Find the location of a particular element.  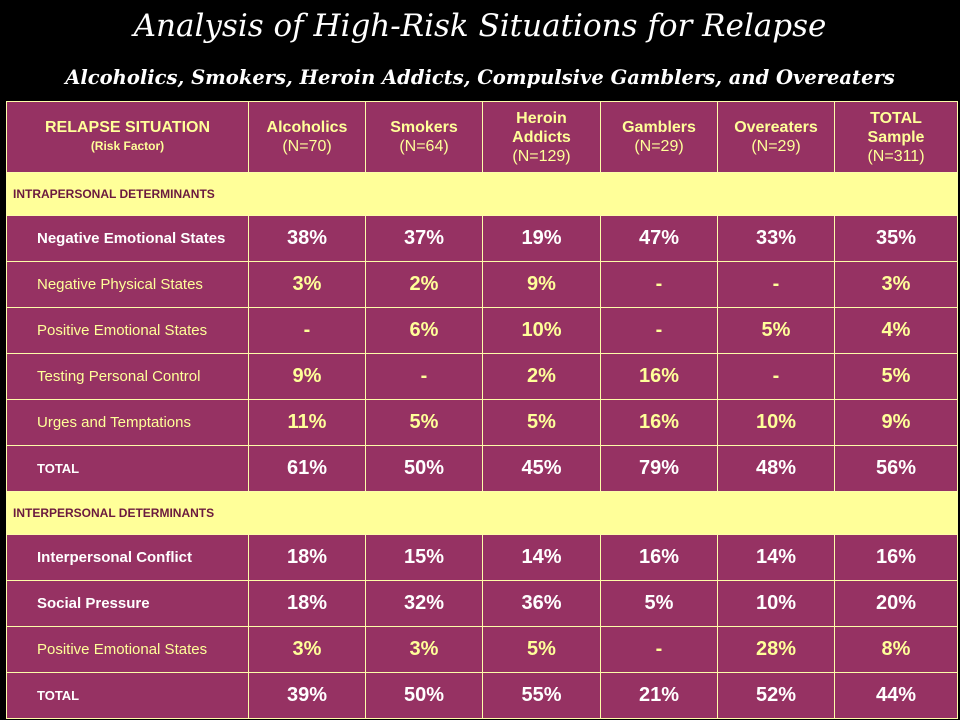

value-cell: 15% is located at coordinates (424, 557).